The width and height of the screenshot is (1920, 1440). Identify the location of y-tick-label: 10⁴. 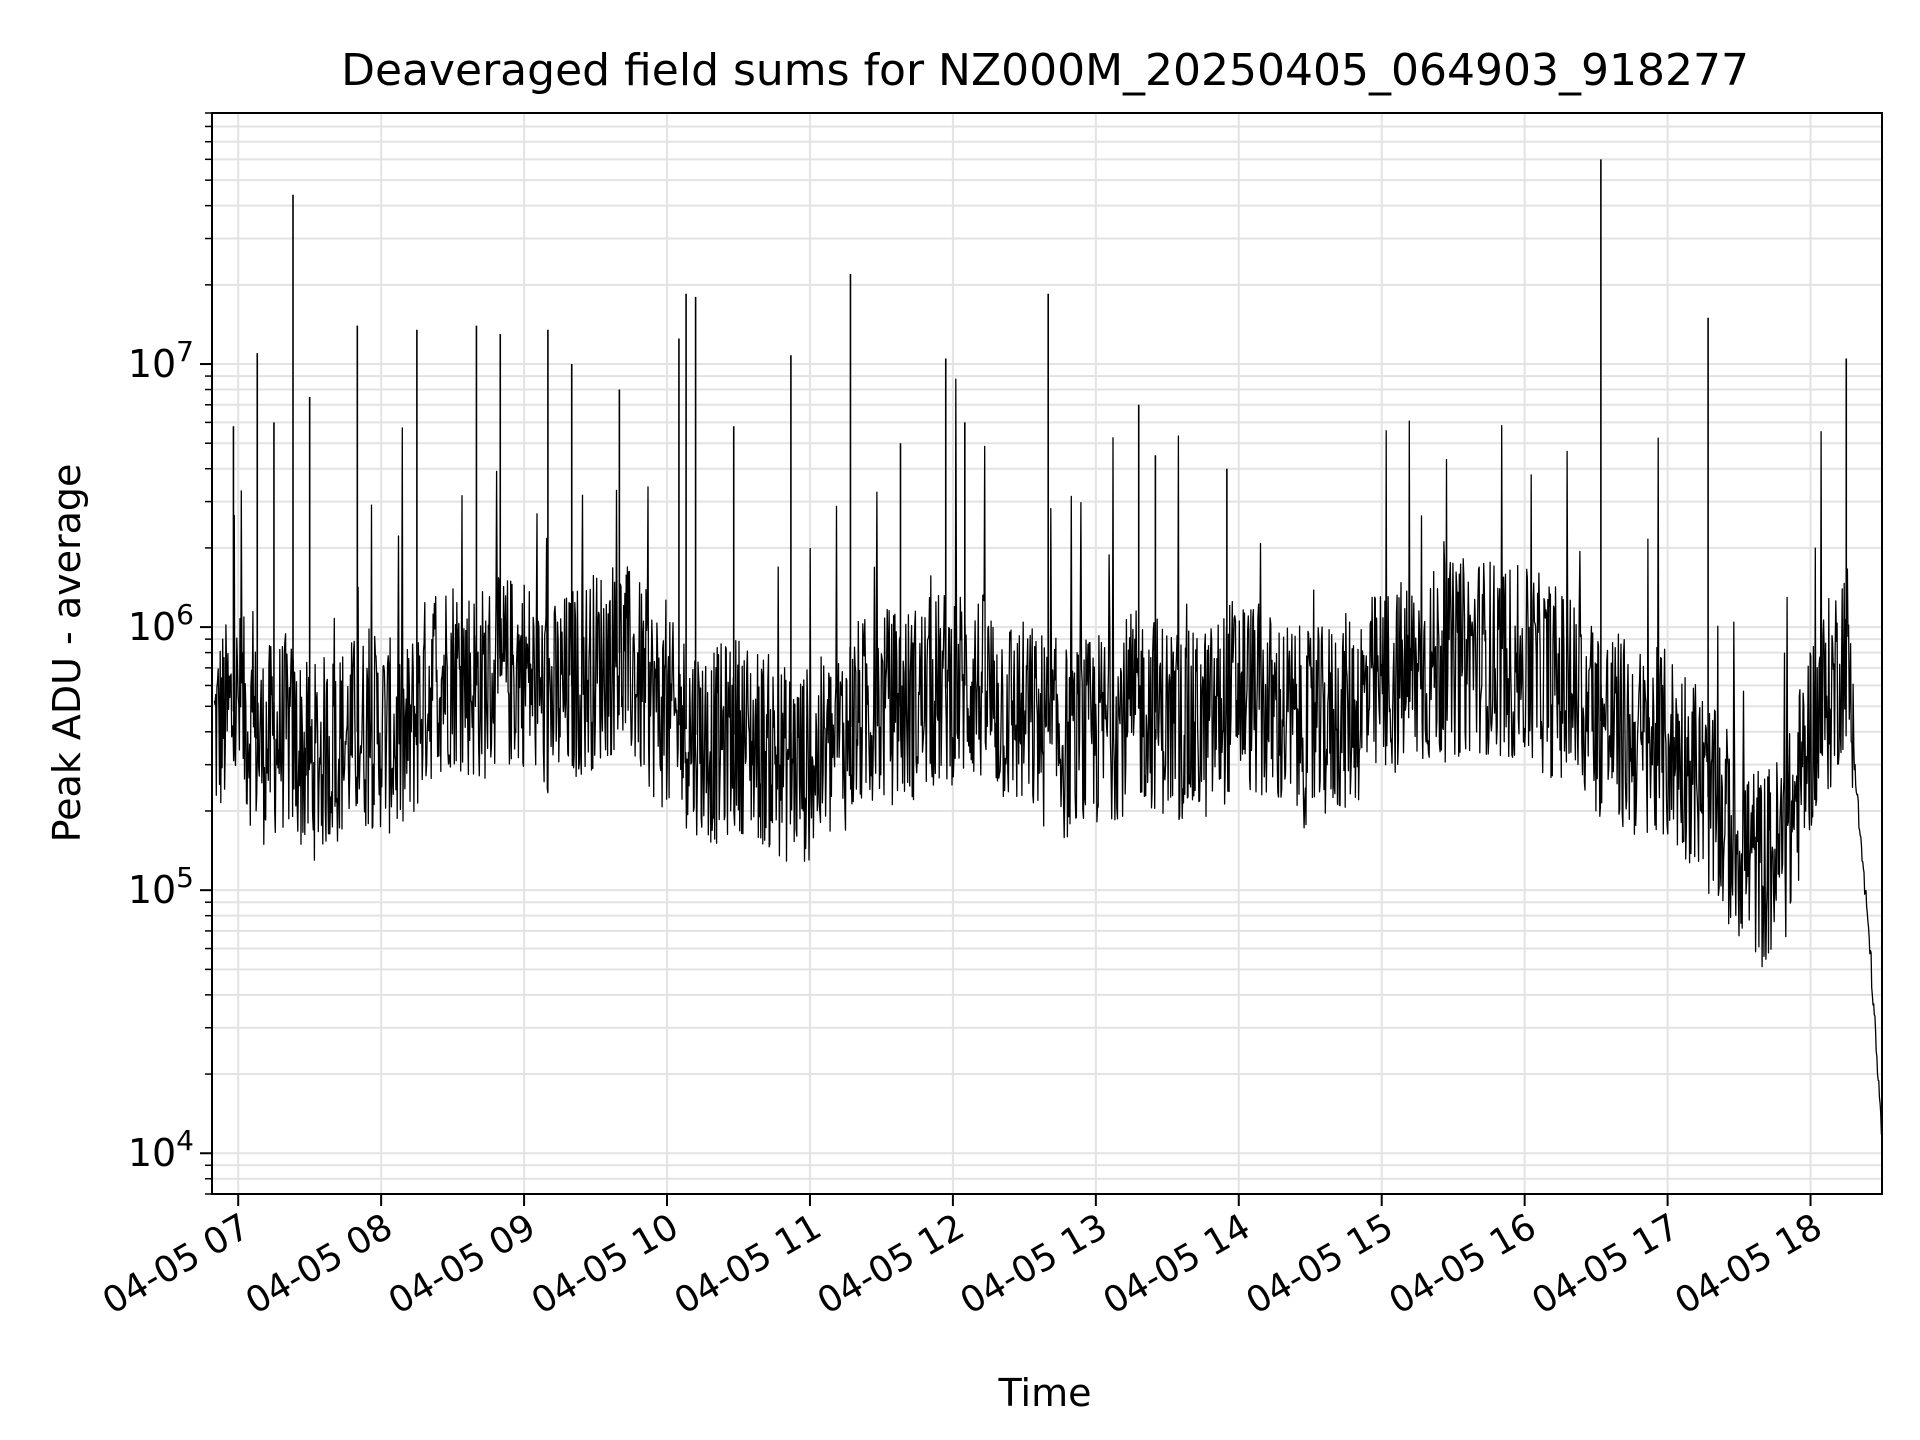
(161, 1149).